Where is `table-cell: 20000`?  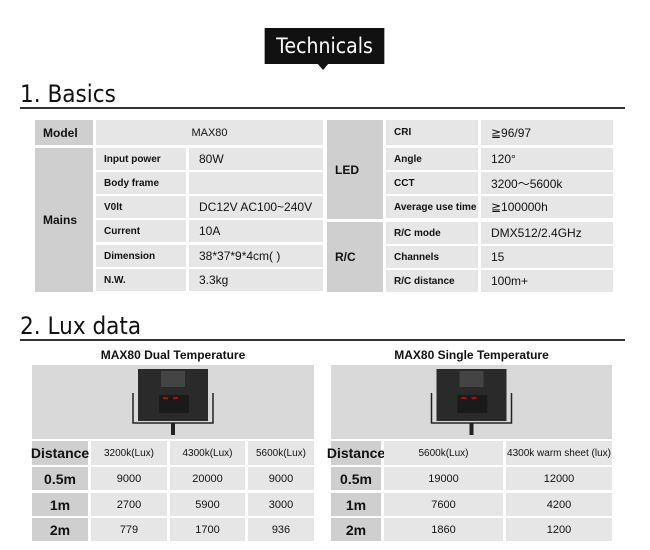
table-cell: 20000 is located at coordinates (207, 478).